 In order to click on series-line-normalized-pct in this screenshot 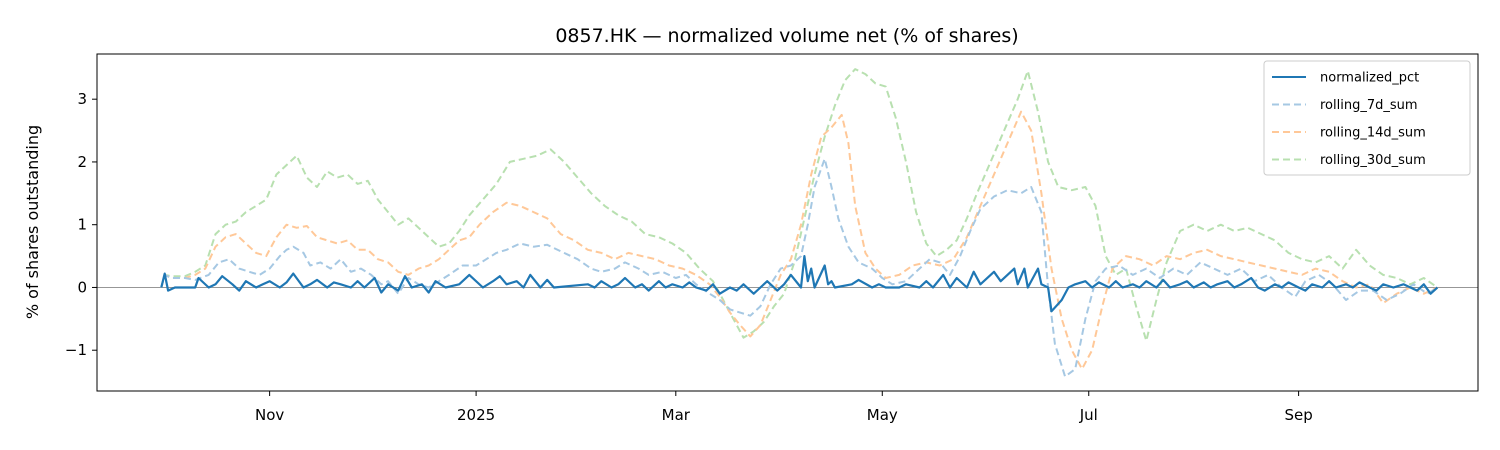, I will do `click(799, 284)`.